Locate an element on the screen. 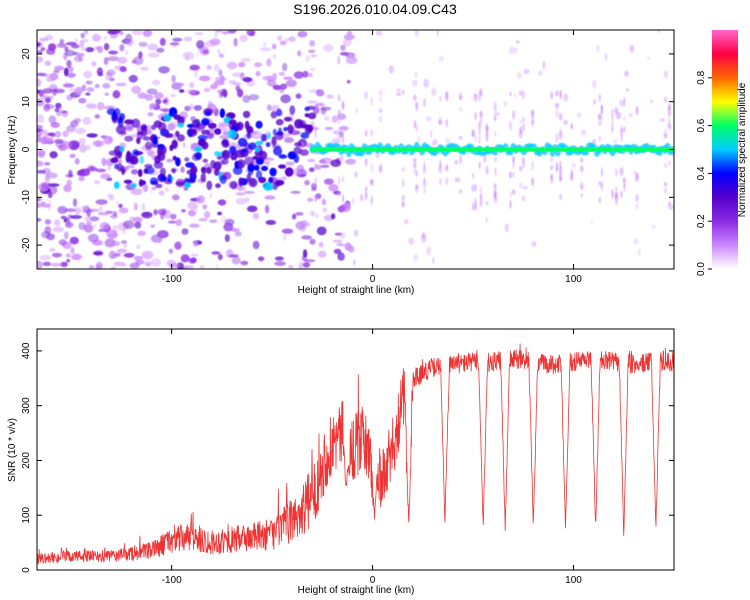  x-tick-label: -100 is located at coordinates (172, 580).